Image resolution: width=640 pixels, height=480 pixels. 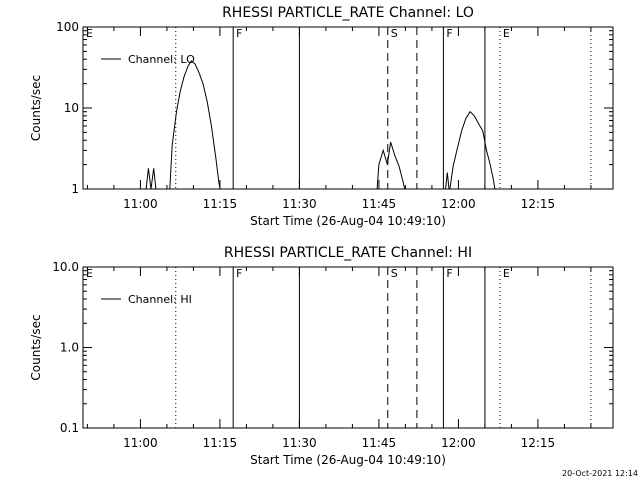 What do you see at coordinates (320, 124) in the screenshot?
I see `series-line` at bounding box center [320, 124].